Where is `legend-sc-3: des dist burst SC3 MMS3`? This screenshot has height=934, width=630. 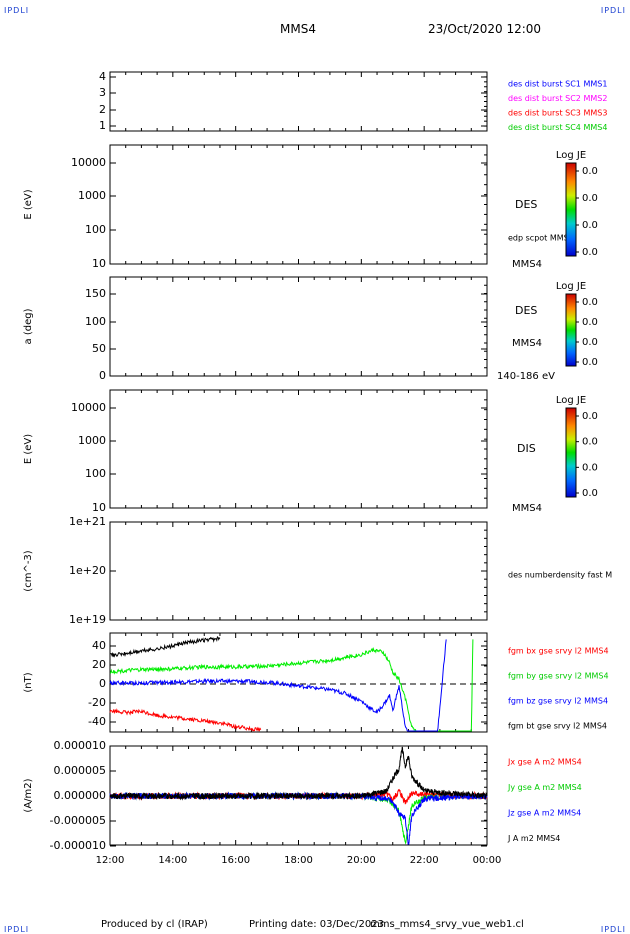 legend-sc-3: des dist burst SC3 MMS3 is located at coordinates (557, 113).